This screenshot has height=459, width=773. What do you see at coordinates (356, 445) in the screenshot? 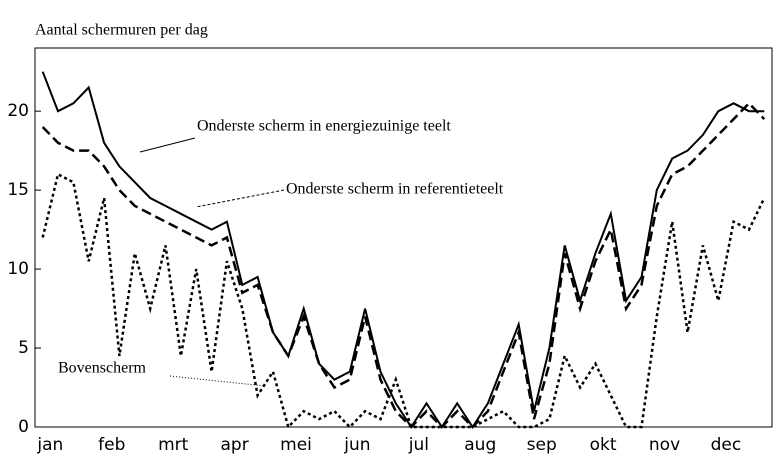
I see `x-tick-label: jun` at bounding box center [356, 445].